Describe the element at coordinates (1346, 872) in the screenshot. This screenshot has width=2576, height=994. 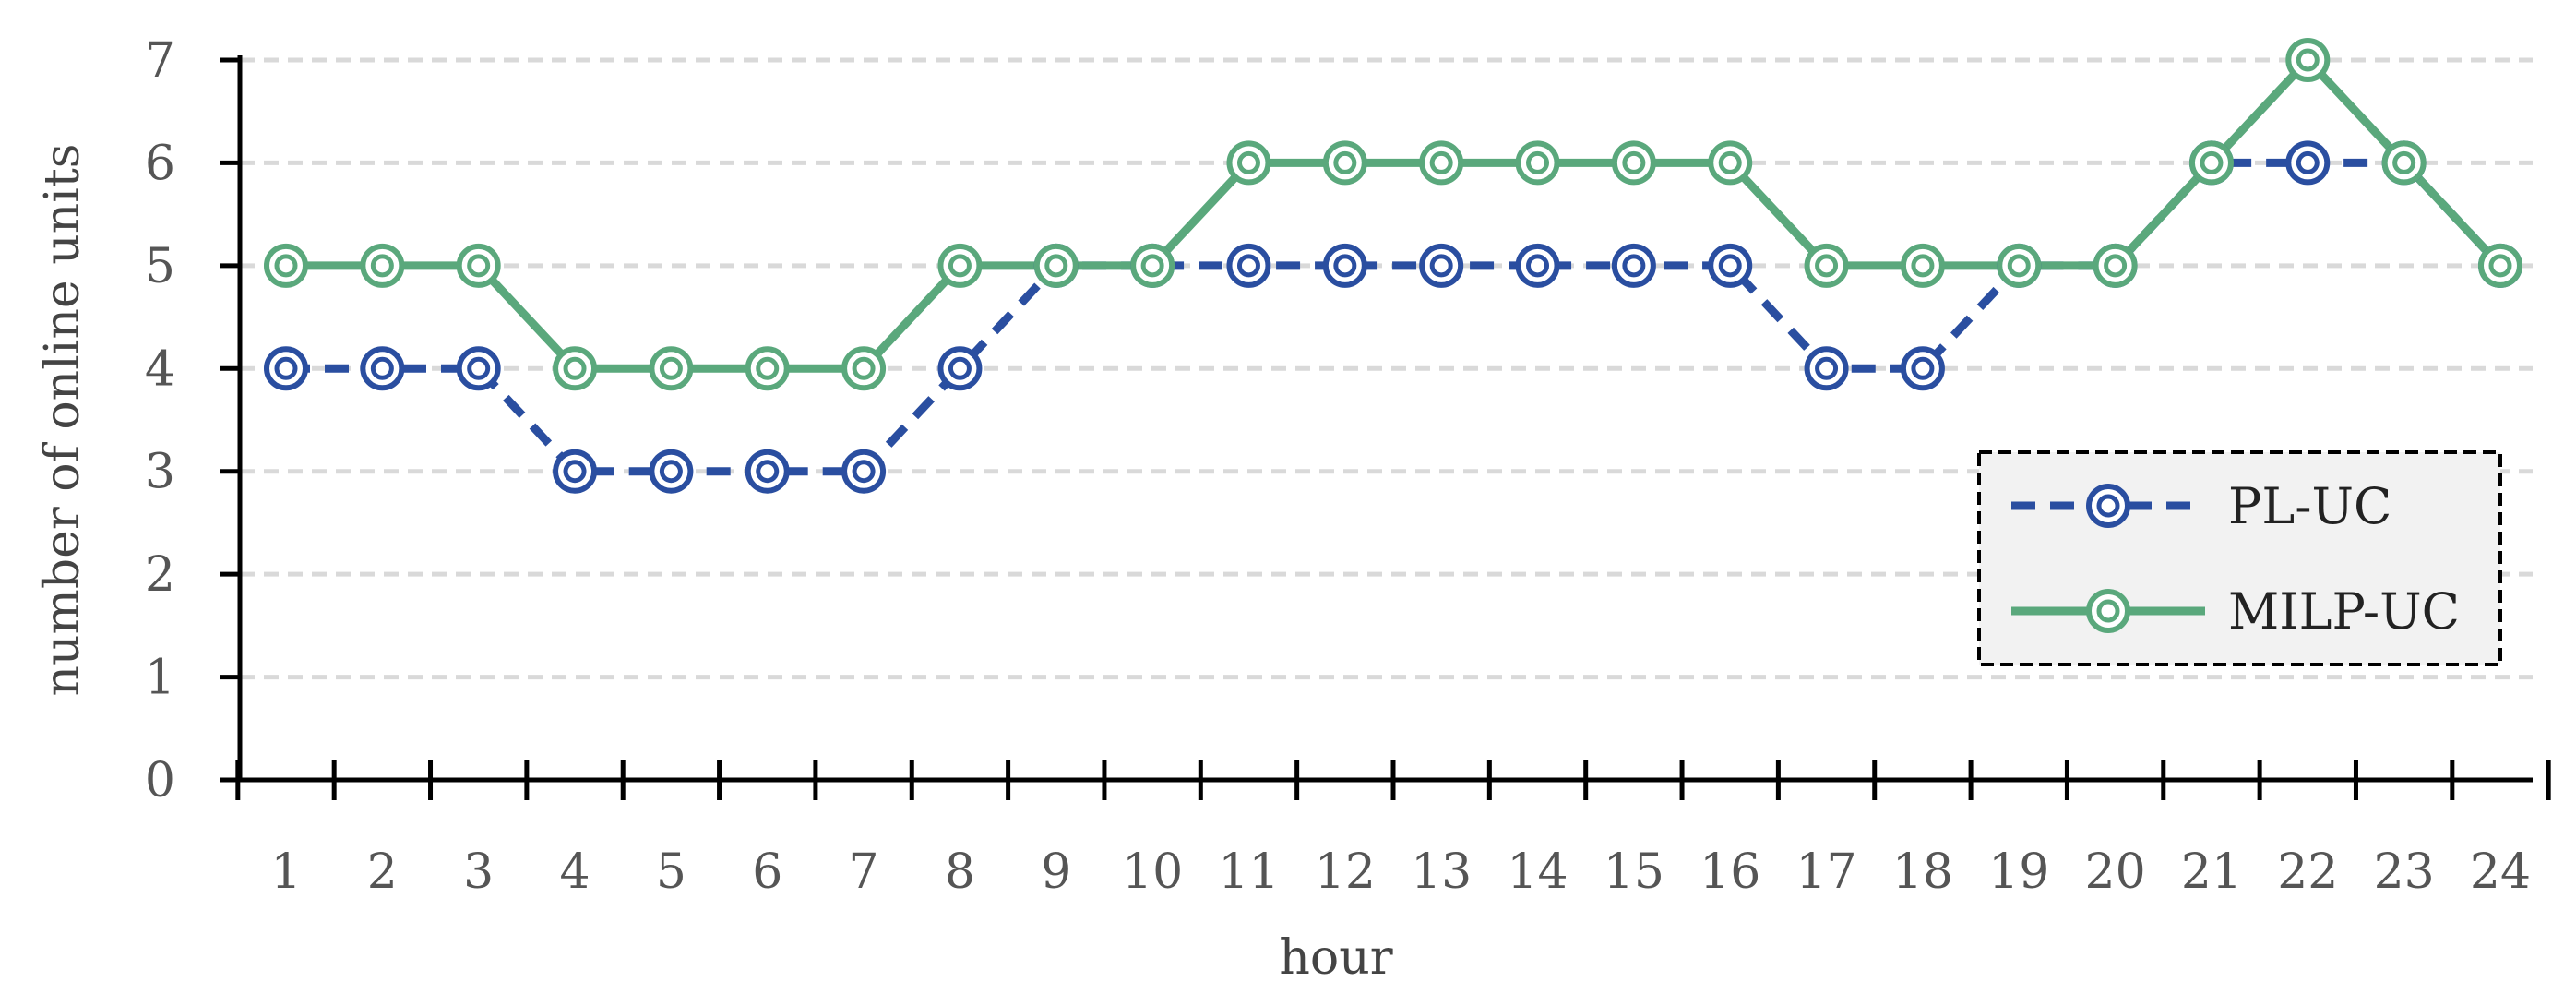
I see `x-tick-label: 12` at that location.